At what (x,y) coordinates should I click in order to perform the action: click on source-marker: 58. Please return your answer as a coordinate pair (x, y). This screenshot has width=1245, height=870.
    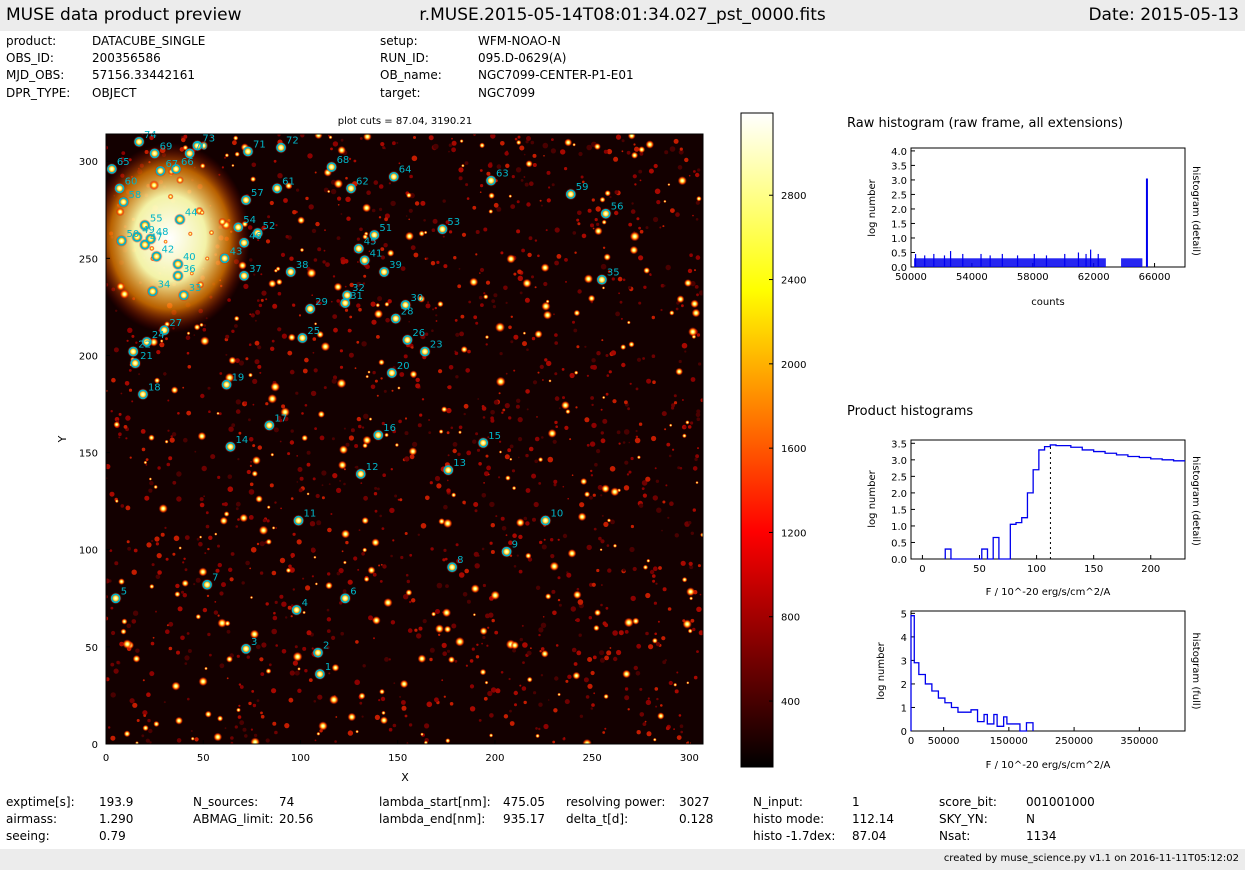
    Looking at the image, I should click on (130, 198).